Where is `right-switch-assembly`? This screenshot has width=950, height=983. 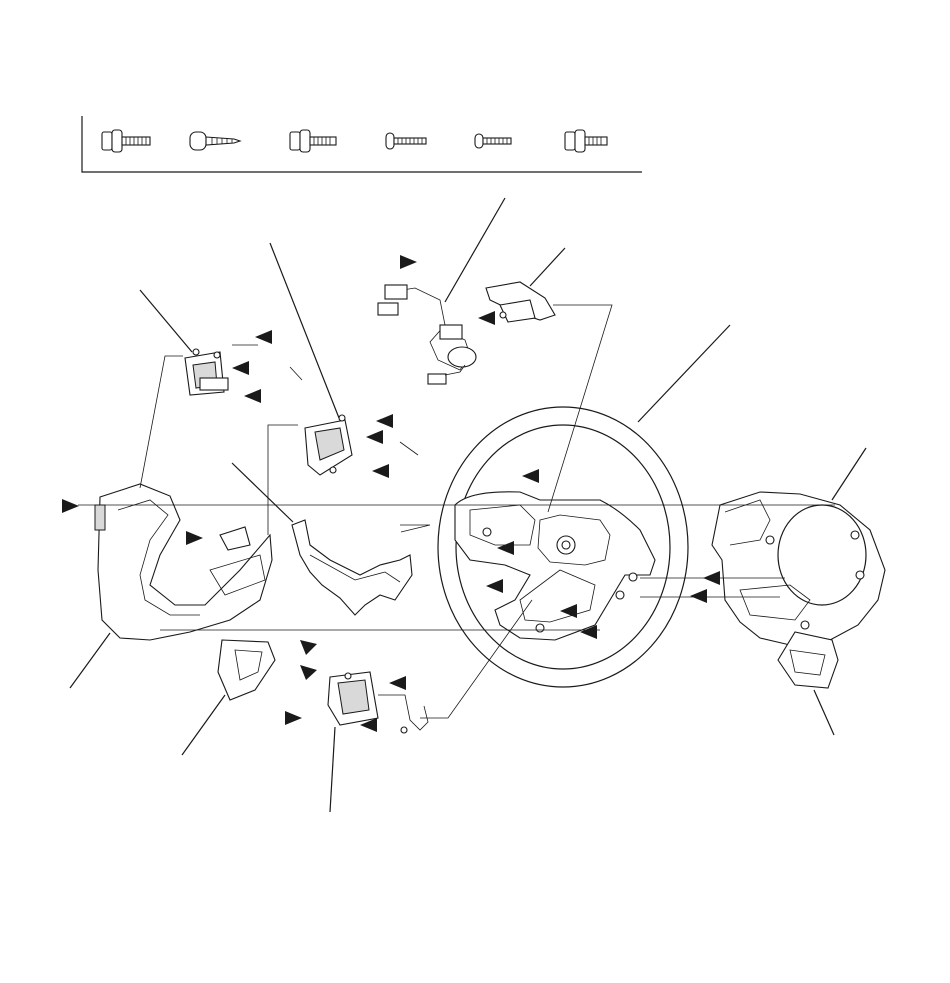 right-switch-assembly is located at coordinates (328, 445).